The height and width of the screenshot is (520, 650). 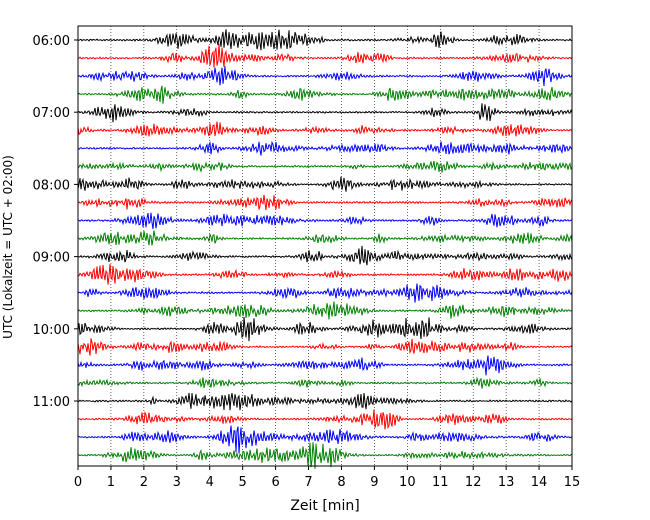 What do you see at coordinates (111, 482) in the screenshot?
I see `x-tick-label: 1` at bounding box center [111, 482].